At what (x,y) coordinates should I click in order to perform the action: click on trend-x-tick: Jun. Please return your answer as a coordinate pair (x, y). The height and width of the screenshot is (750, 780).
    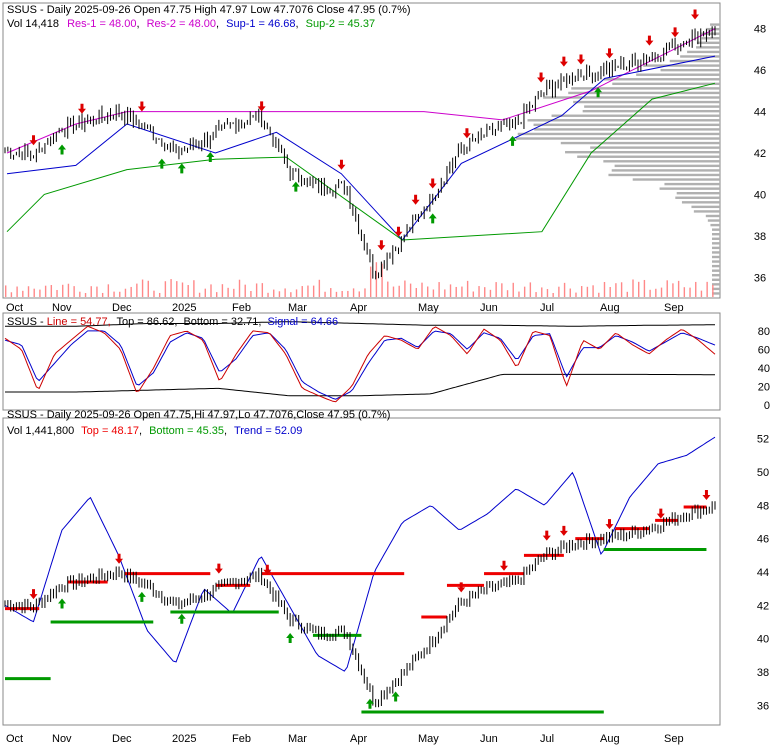
    Looking at the image, I should click on (489, 739).